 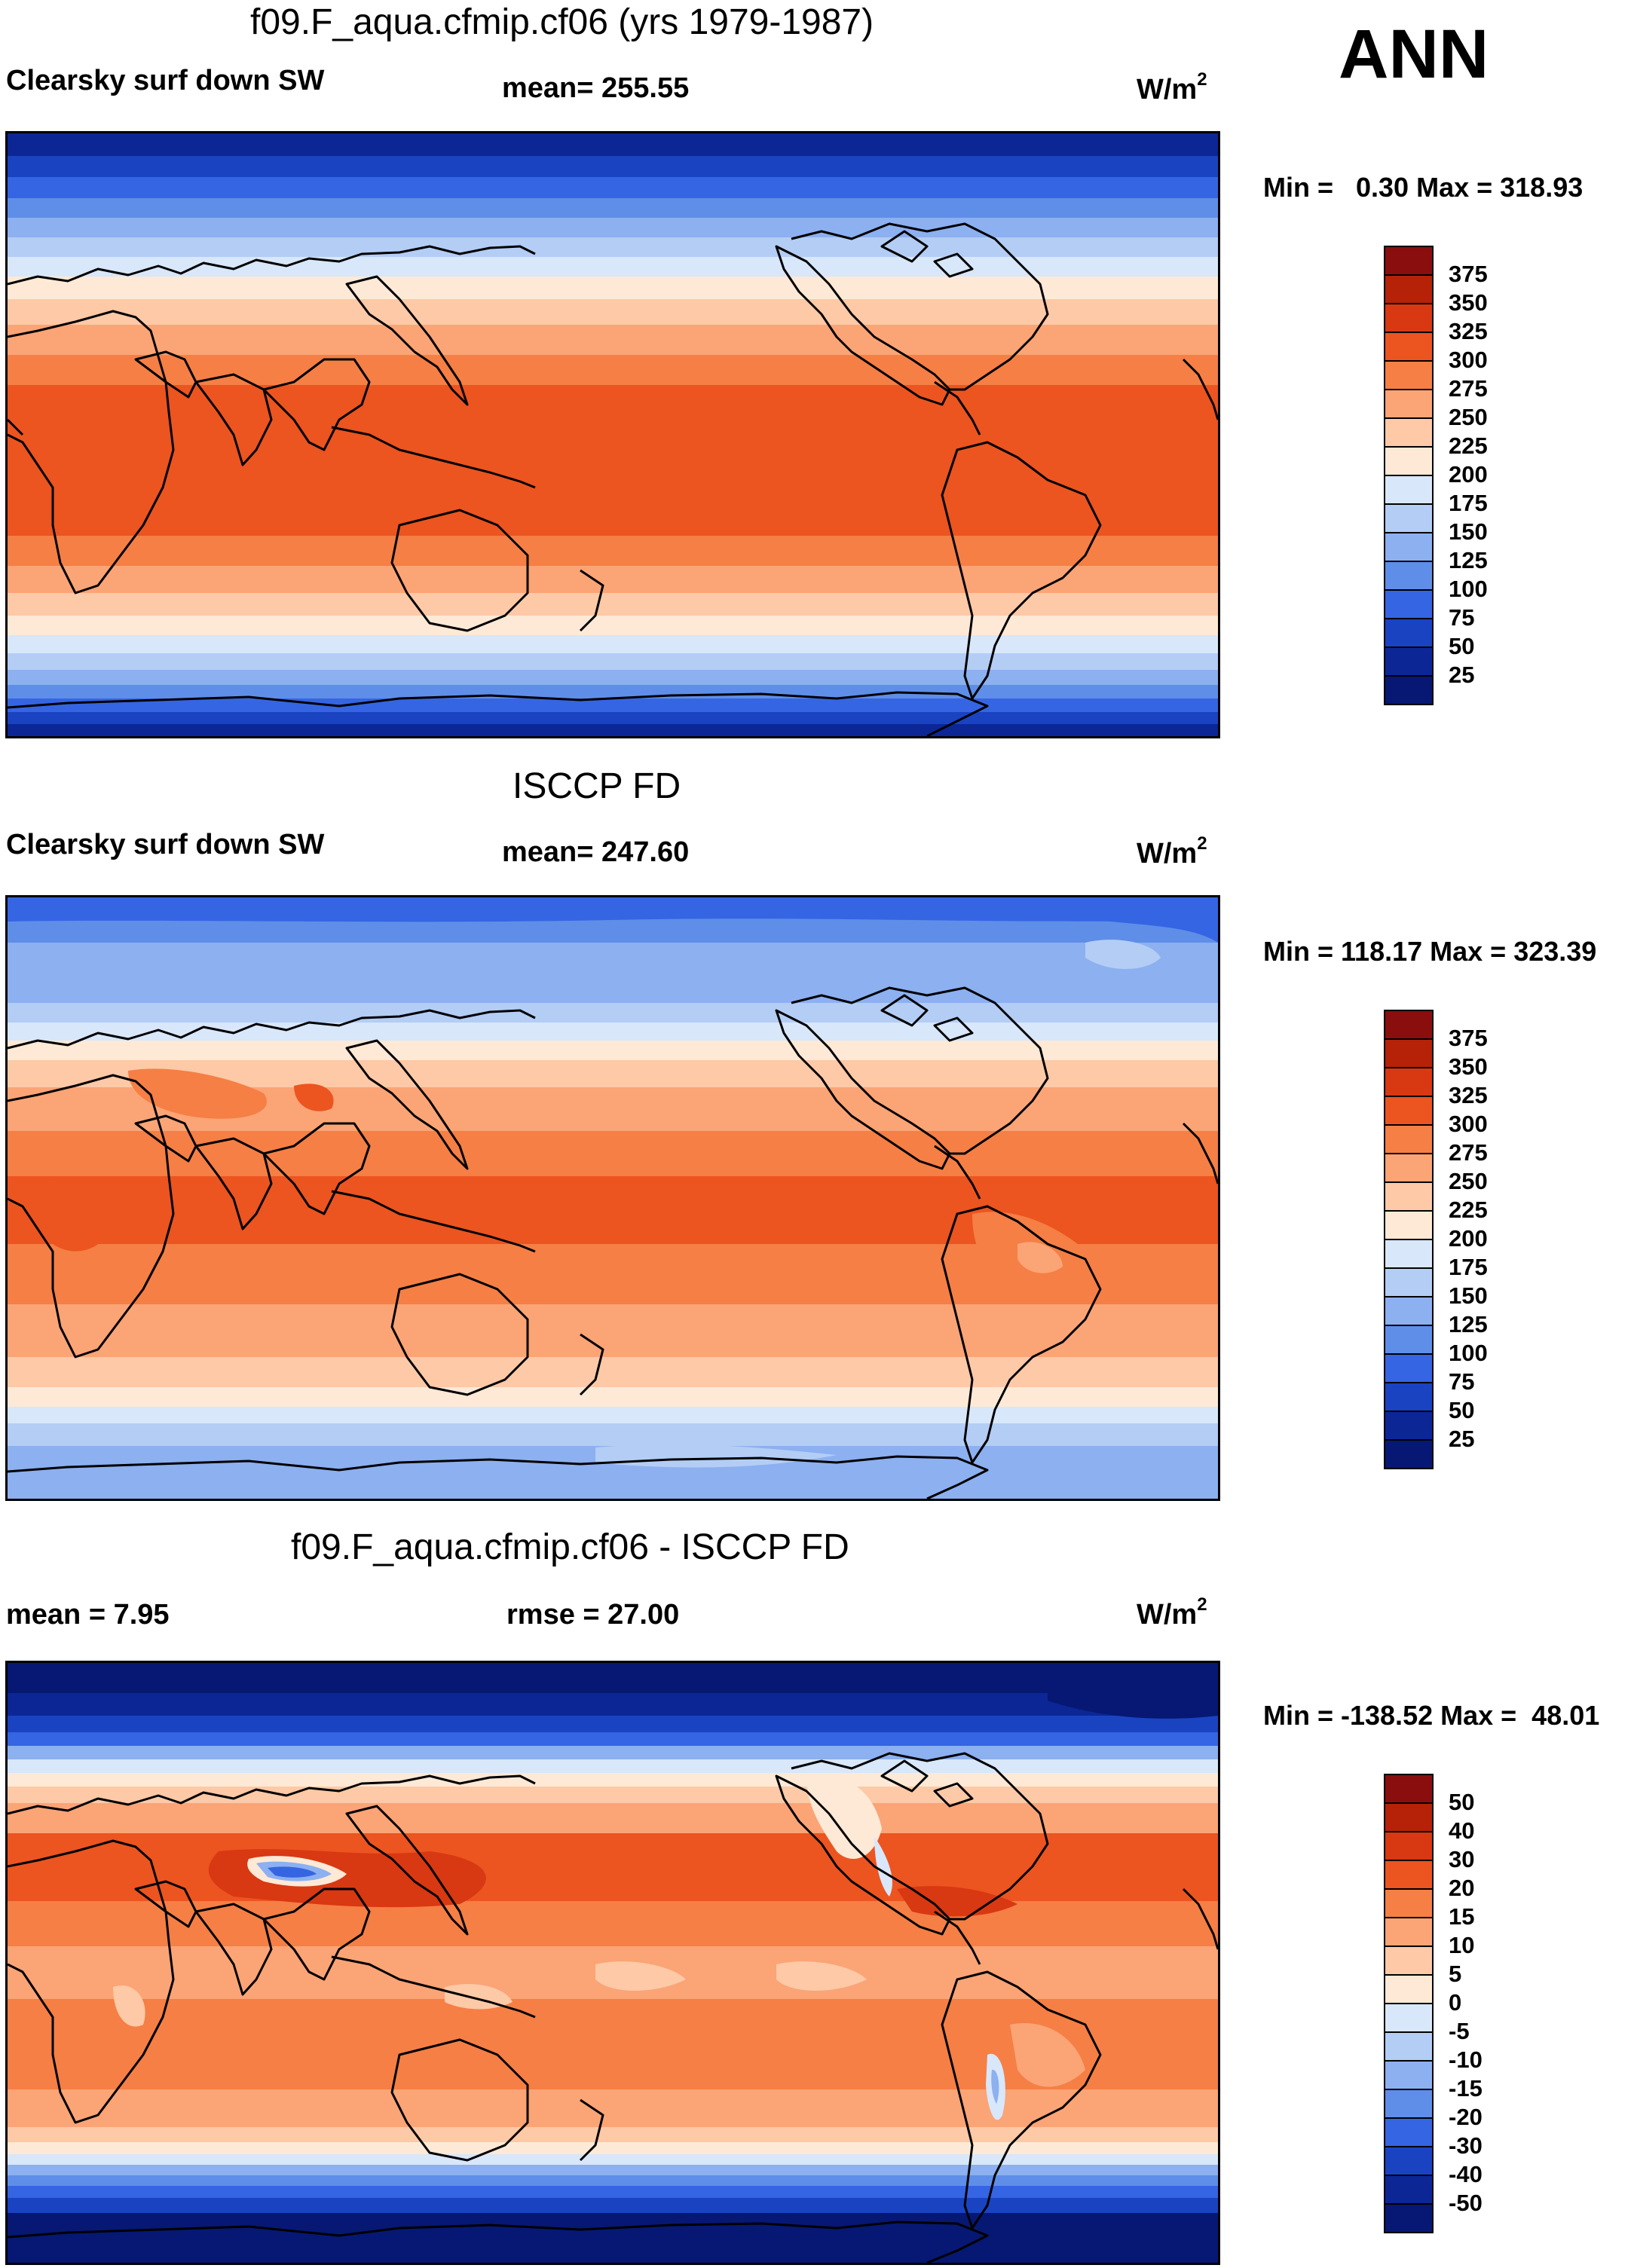 What do you see at coordinates (165, 80) in the screenshot?
I see `panel-model-variable: Clearsky surf down SW` at bounding box center [165, 80].